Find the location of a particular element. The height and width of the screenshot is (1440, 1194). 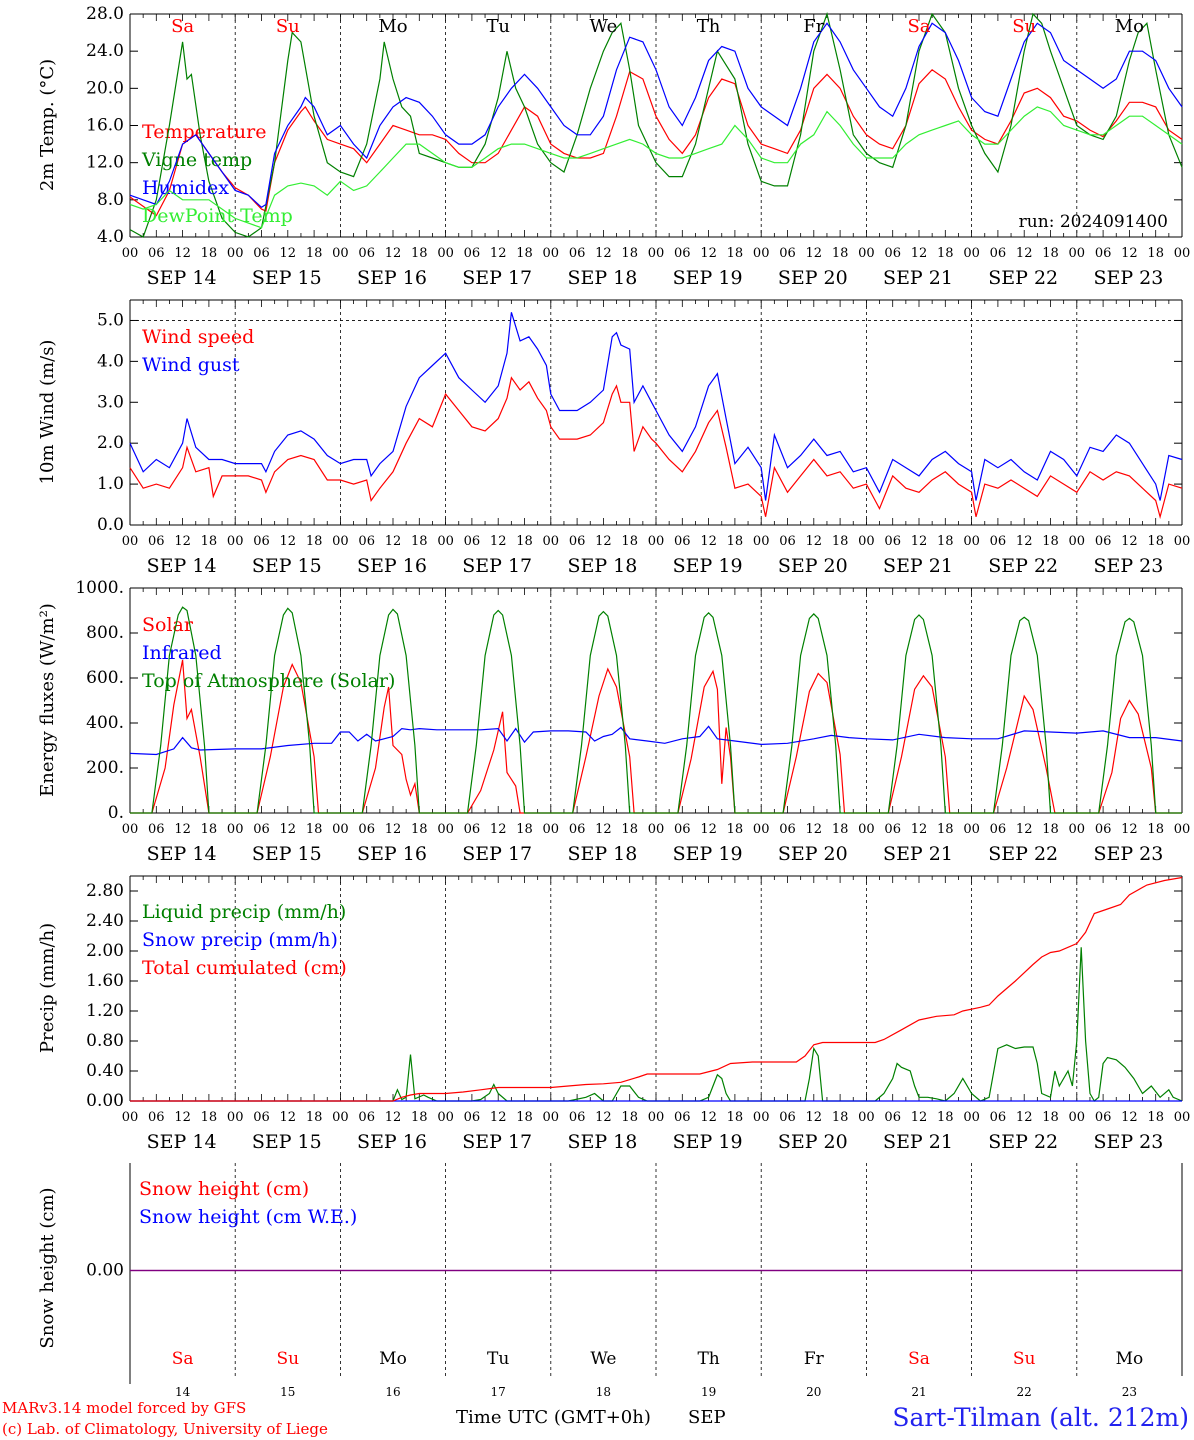

weekday-label: Fr is located at coordinates (814, 1359).